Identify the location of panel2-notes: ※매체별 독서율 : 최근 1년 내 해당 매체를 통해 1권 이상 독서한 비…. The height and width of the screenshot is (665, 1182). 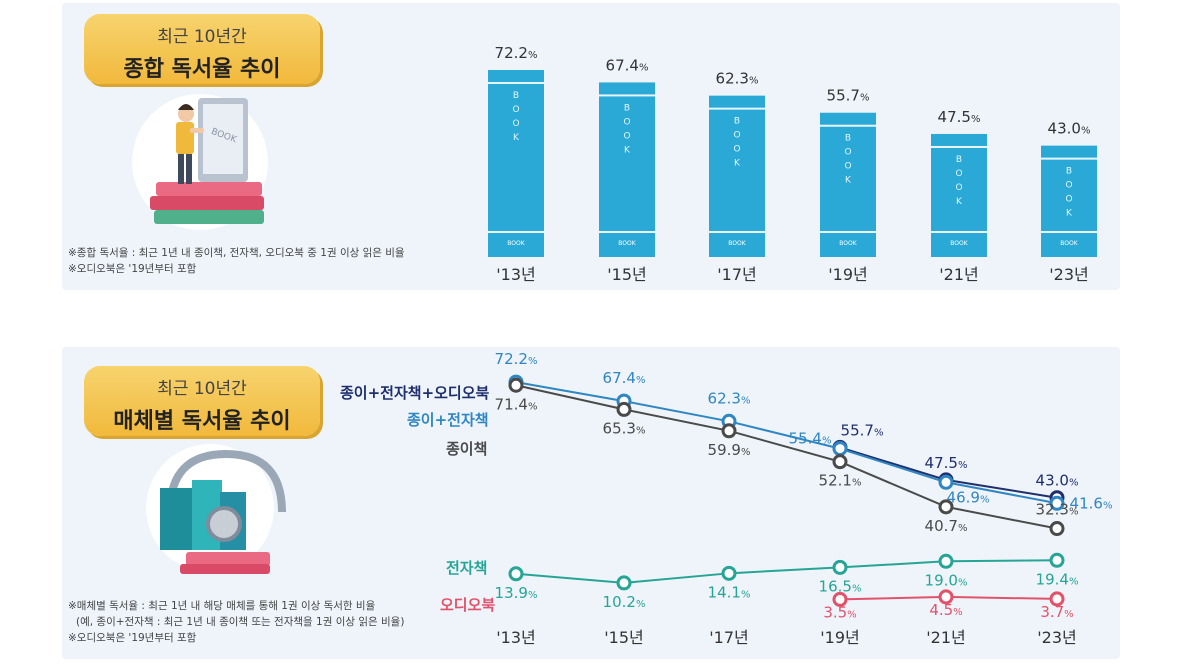
(236, 622).